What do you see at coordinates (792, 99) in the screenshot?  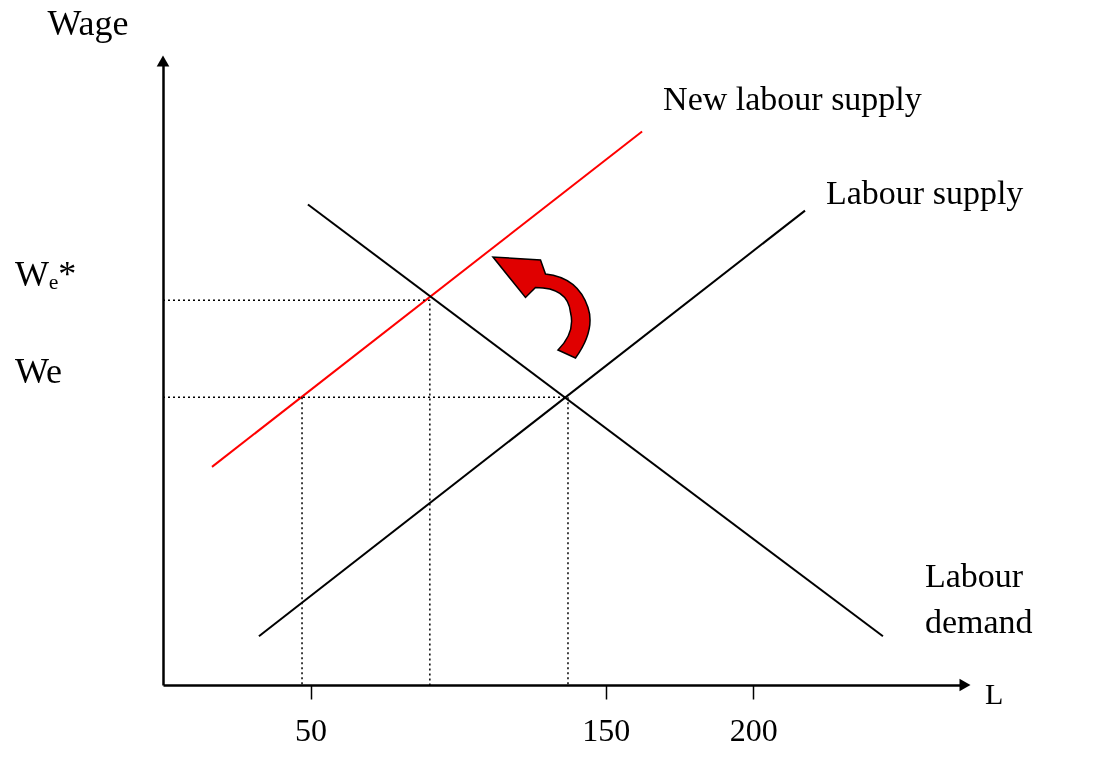 I see `series-label: New labour supply` at bounding box center [792, 99].